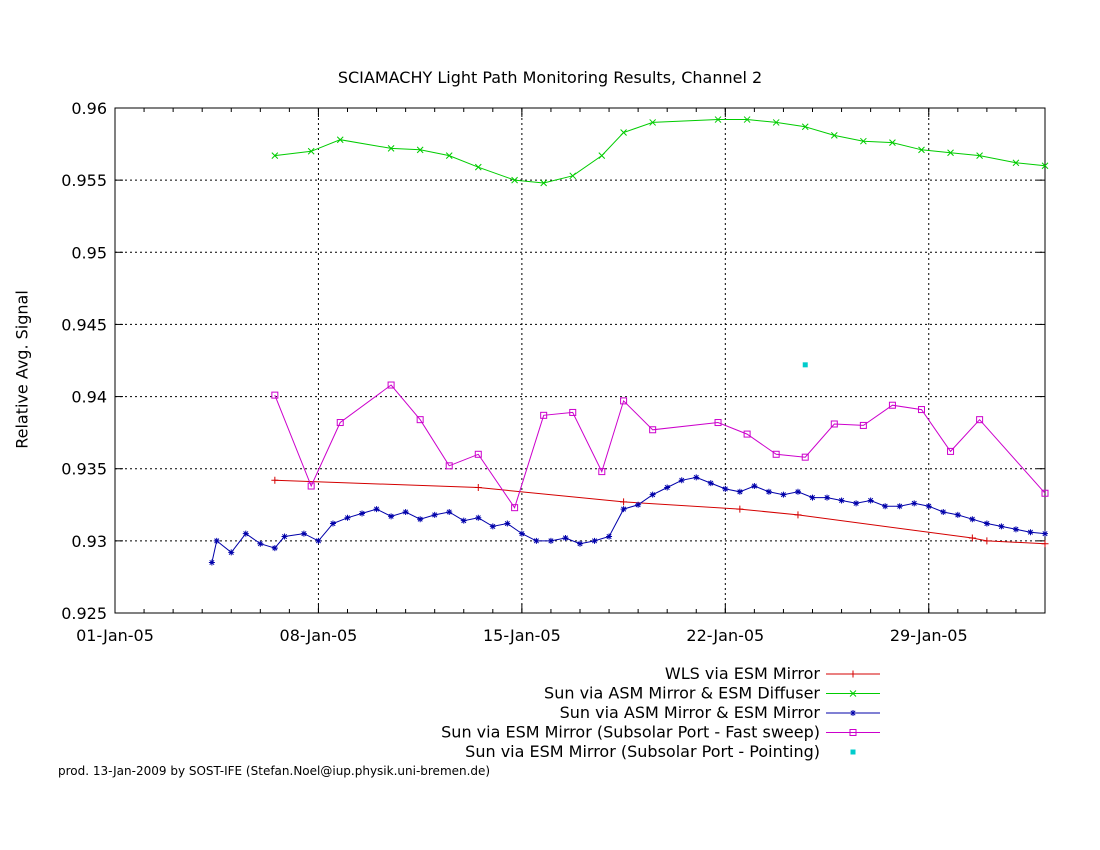 Image resolution: width=1100 pixels, height=850 pixels. I want to click on x-tick-label: 22-Jan-05, so click(725, 635).